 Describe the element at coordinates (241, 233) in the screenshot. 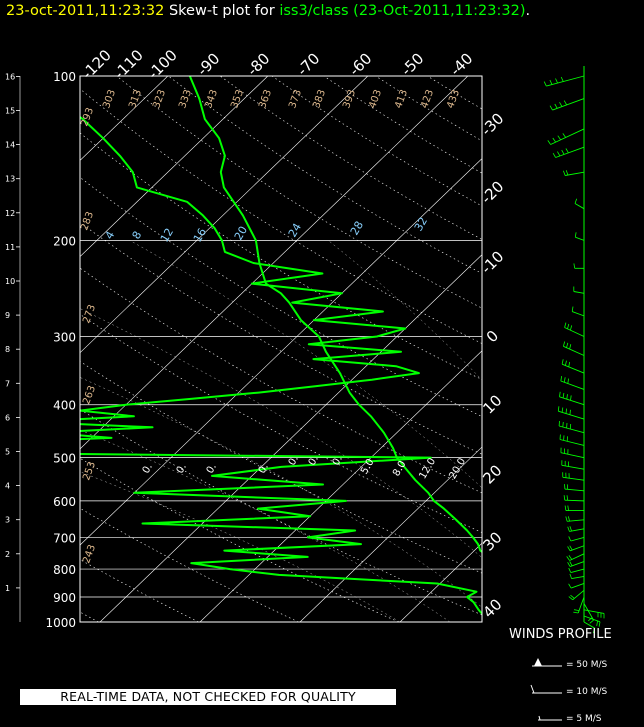

I see `mixing-ratio-label: 20` at that location.